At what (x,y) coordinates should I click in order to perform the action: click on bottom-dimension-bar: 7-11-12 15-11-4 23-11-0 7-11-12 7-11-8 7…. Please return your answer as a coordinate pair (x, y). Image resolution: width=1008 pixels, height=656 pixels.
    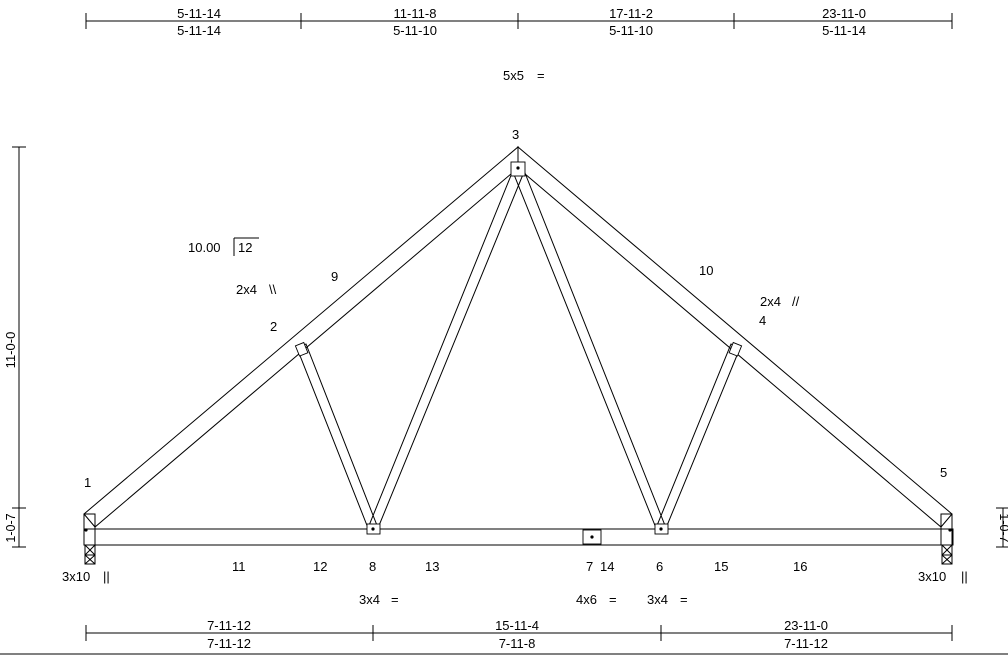
    Looking at the image, I should click on (519, 634).